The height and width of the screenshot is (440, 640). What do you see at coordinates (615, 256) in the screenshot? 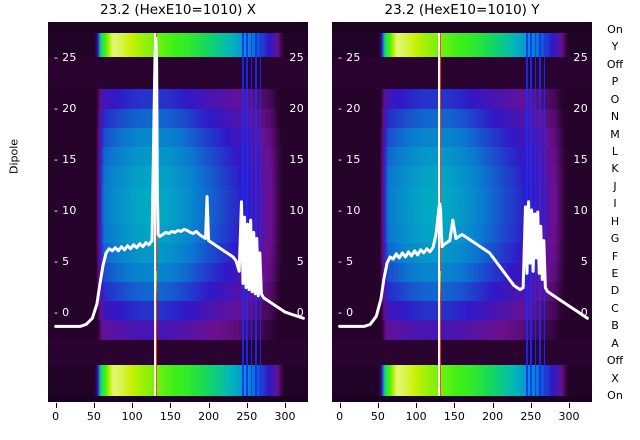
I see `category-label: F` at bounding box center [615, 256].